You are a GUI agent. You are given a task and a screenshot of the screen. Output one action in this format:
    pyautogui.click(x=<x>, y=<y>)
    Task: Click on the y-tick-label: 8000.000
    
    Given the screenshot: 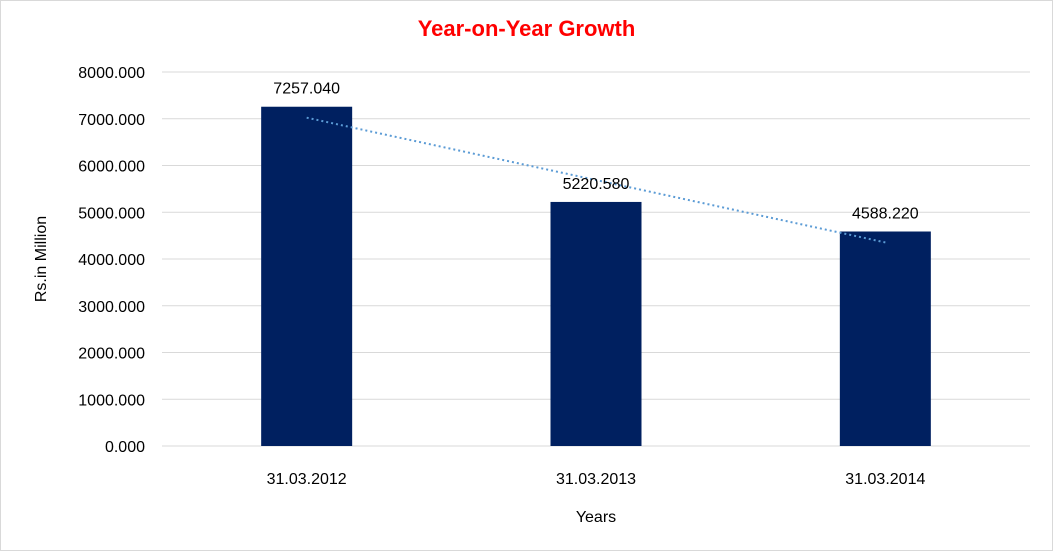 What is the action you would take?
    pyautogui.click(x=111, y=73)
    